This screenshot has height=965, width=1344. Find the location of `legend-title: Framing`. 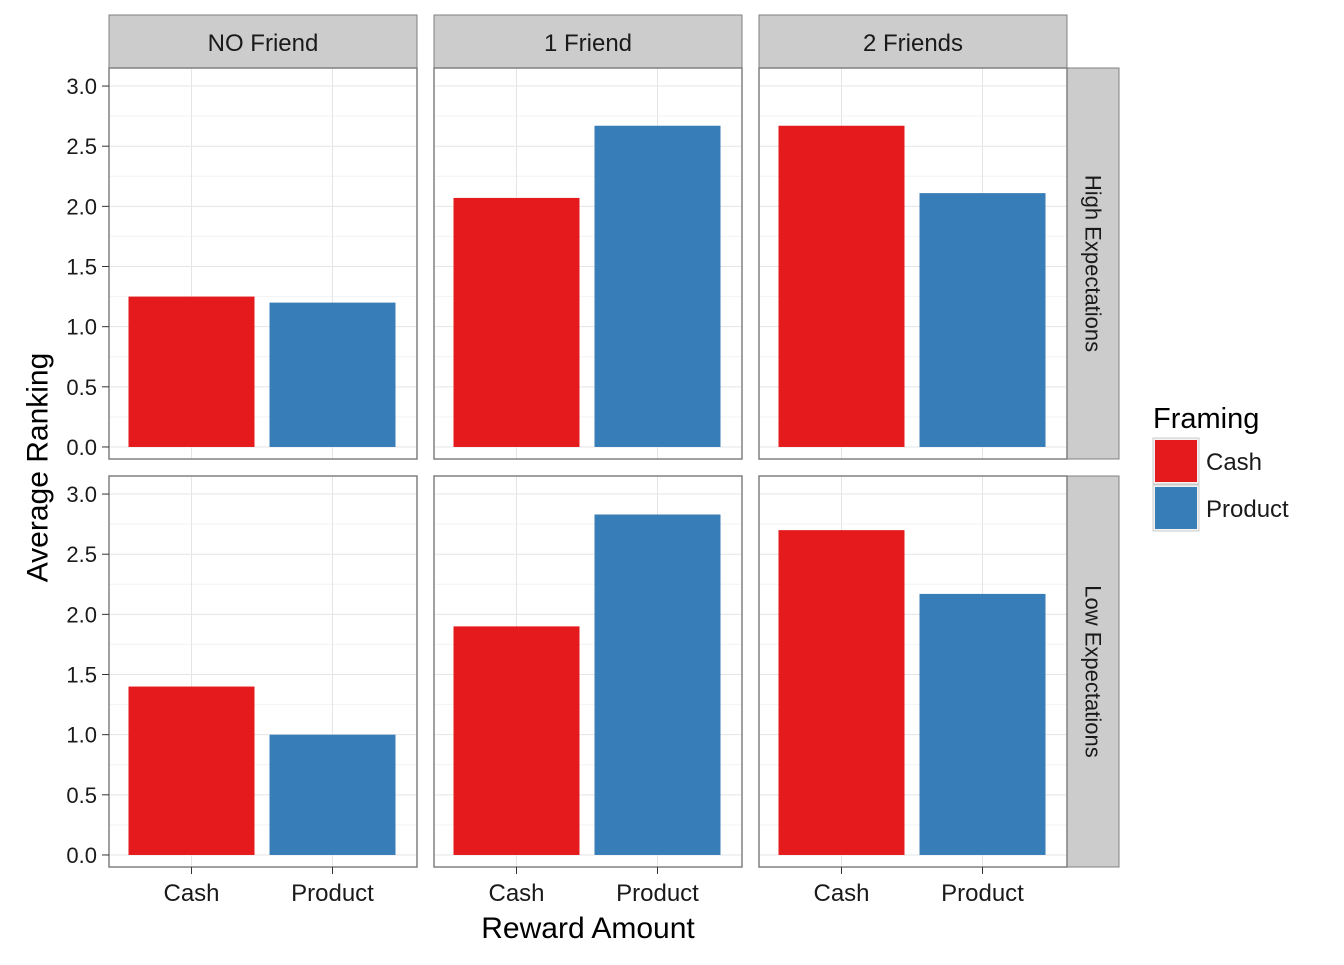

legend-title: Framing is located at coordinates (1206, 419).